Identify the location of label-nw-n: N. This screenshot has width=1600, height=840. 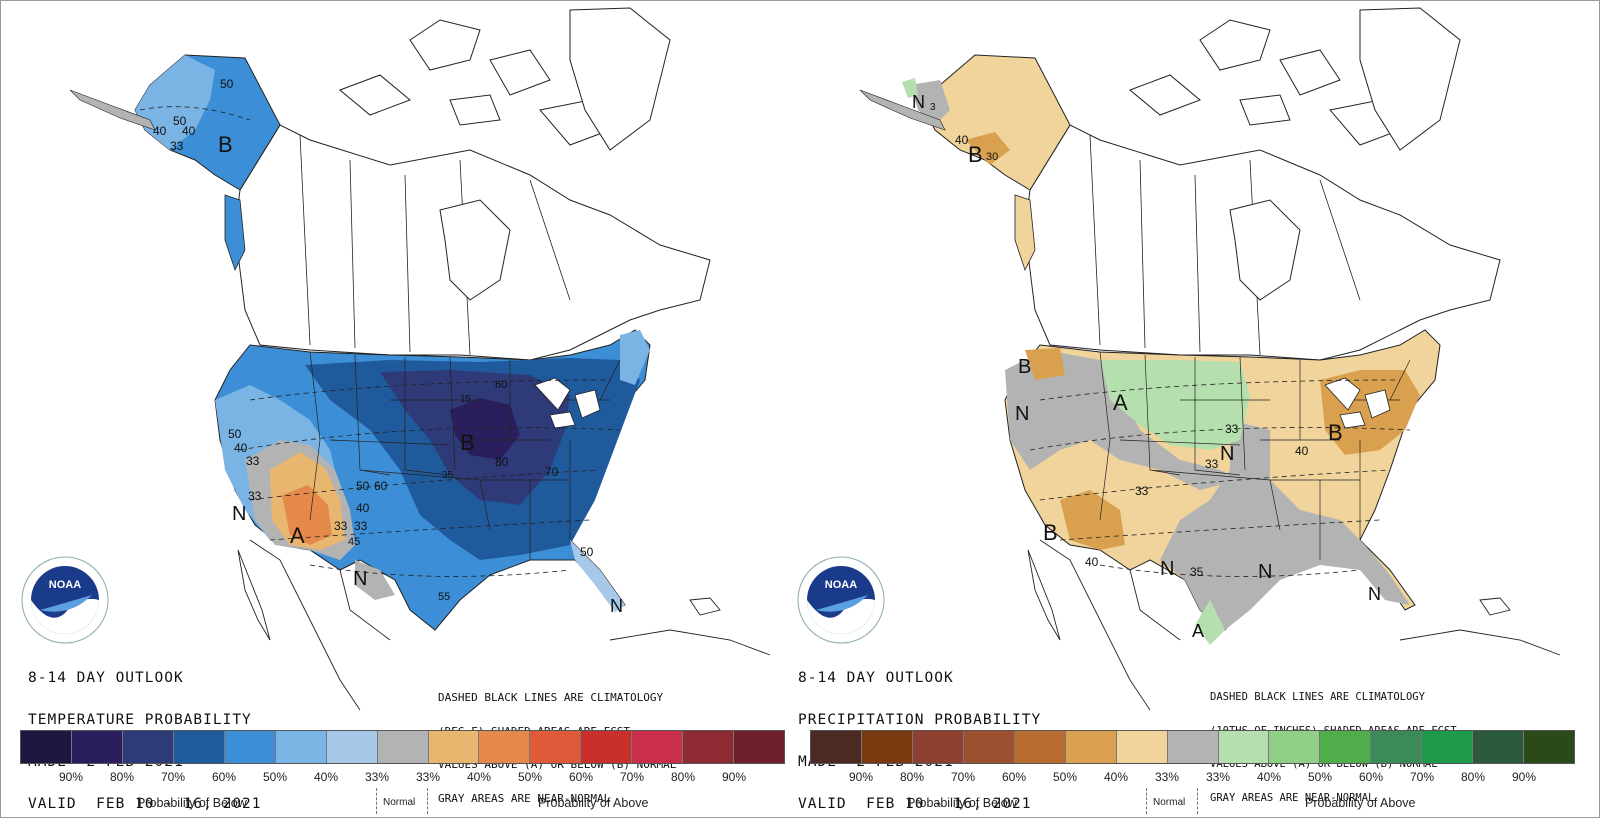
(1022, 414).